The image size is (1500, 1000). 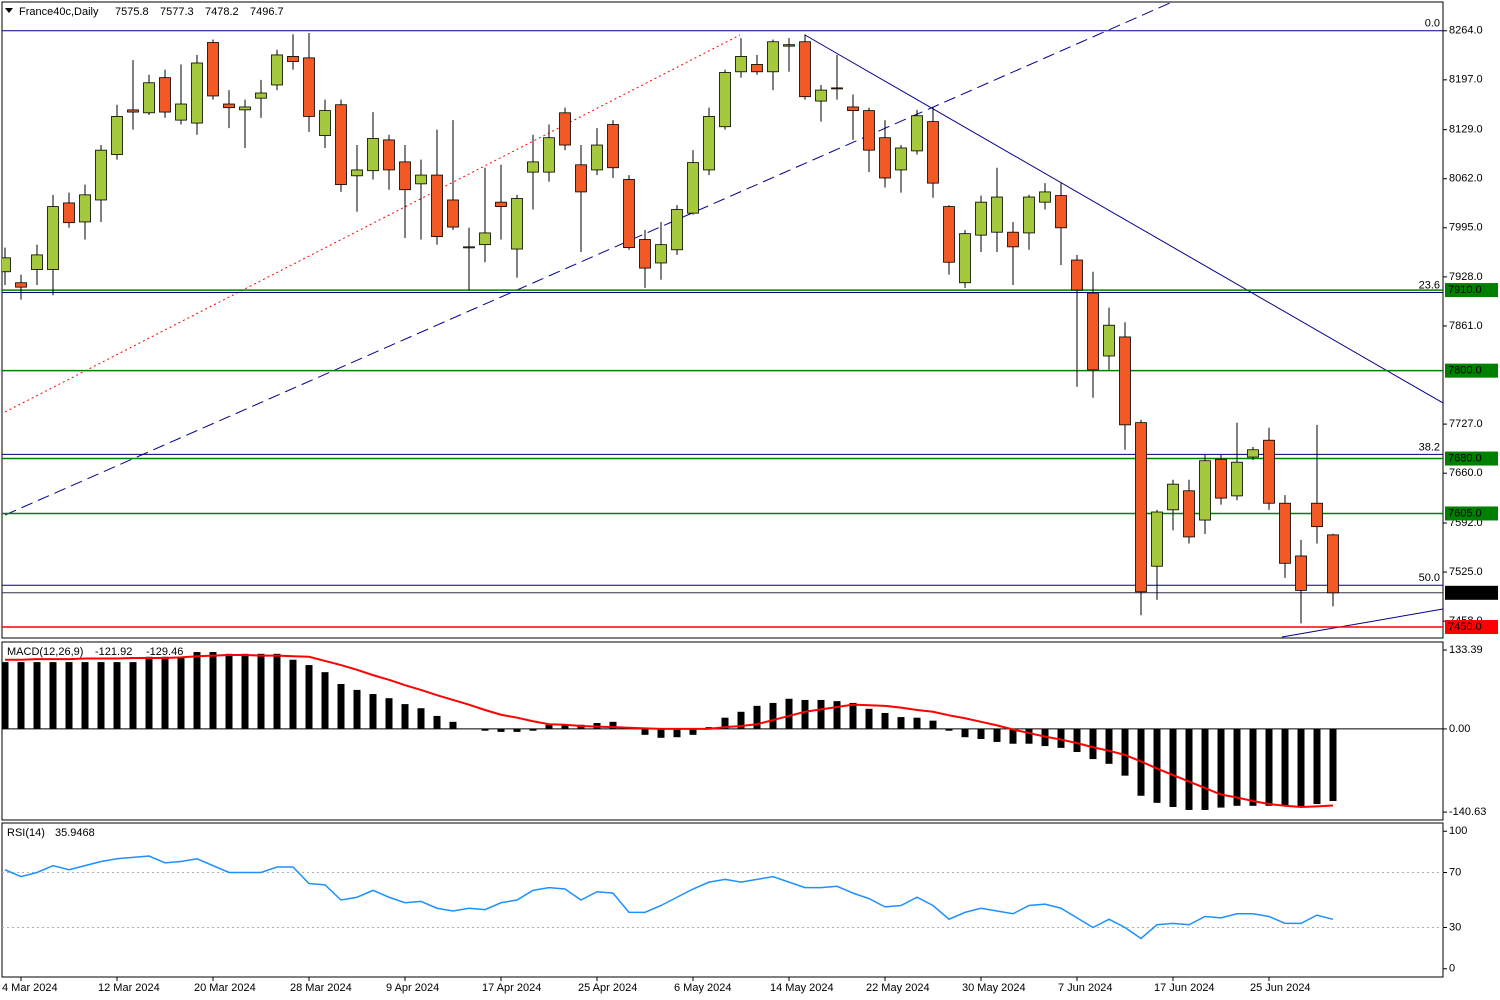 What do you see at coordinates (1362, 623) in the screenshot?
I see `trend-line` at bounding box center [1362, 623].